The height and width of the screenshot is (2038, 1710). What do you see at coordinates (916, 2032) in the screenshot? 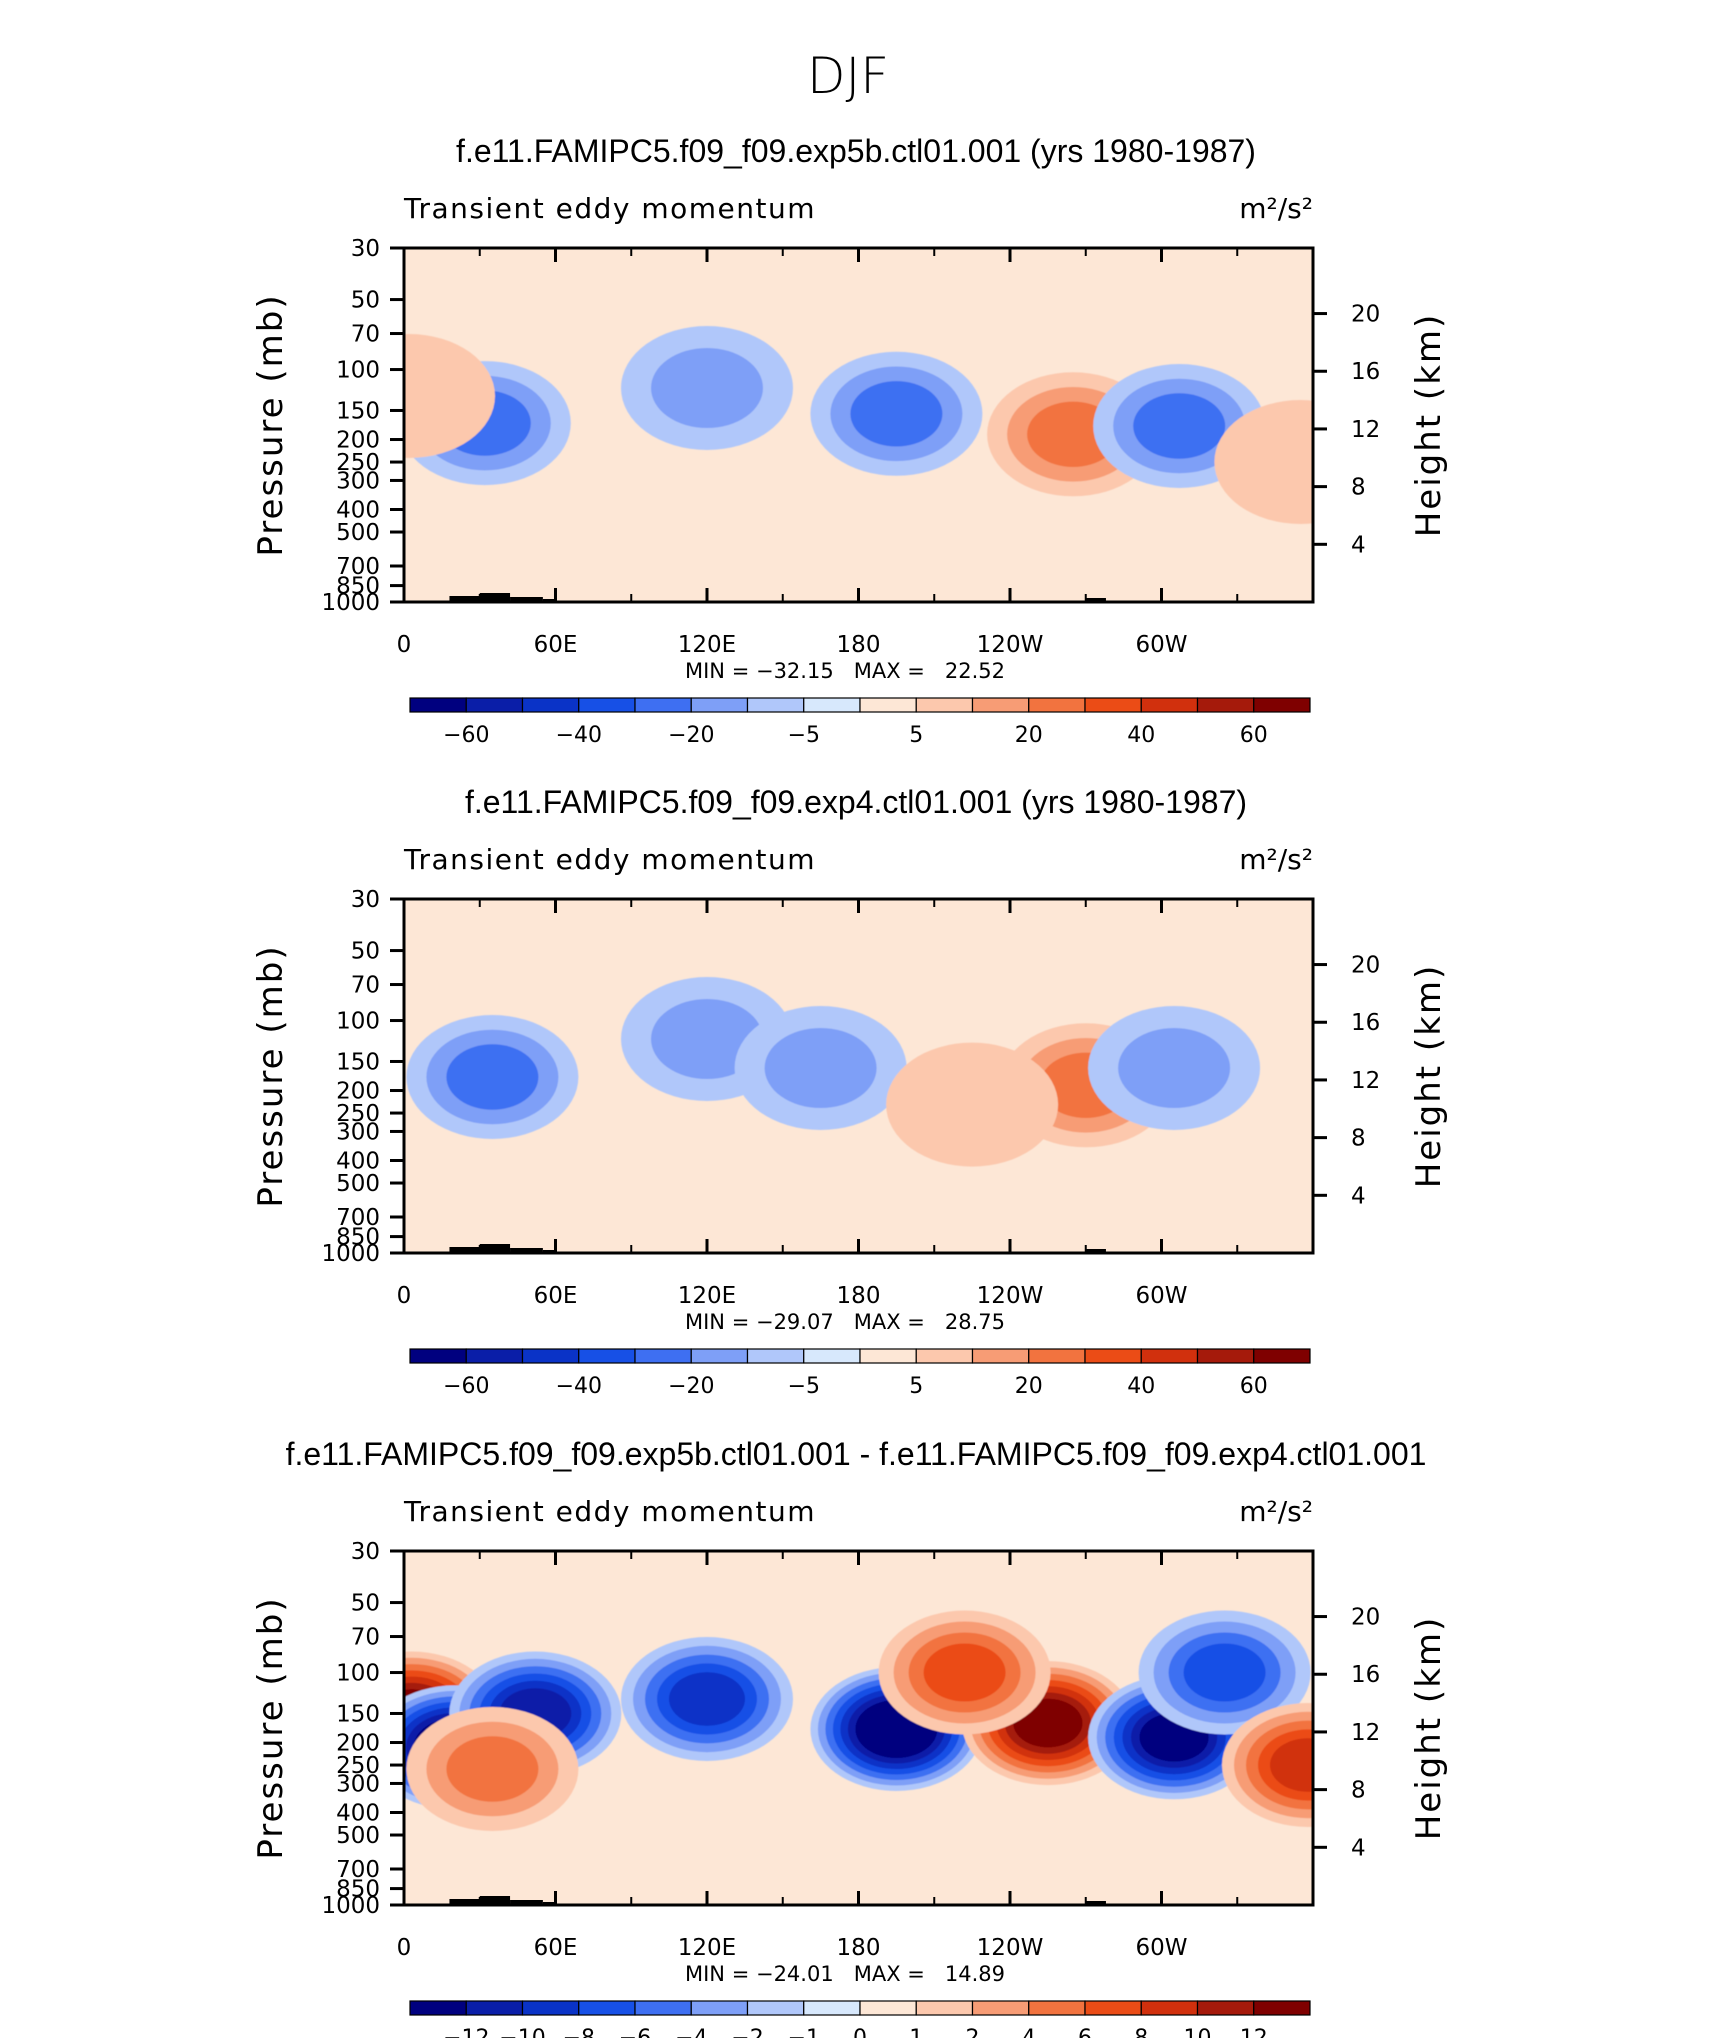
I see `colorbar-label: 1` at bounding box center [916, 2032].